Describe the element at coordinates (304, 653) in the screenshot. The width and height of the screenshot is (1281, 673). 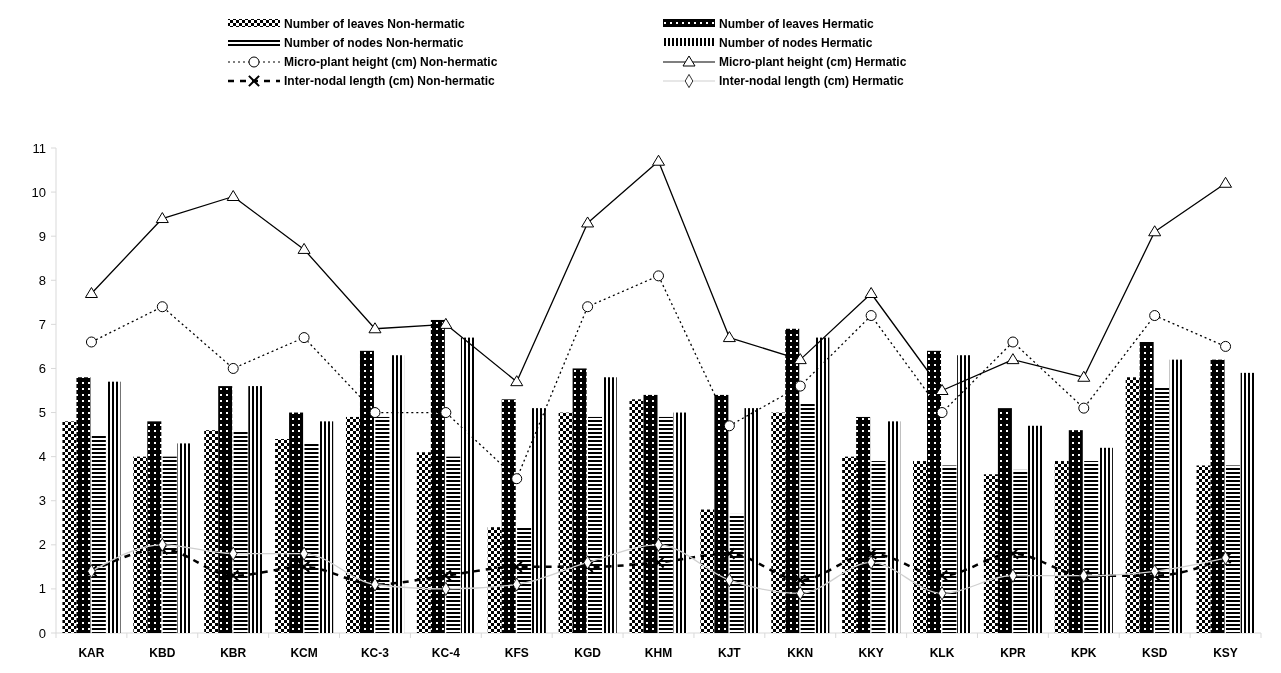
I see `x-tick-label: KCM` at that location.